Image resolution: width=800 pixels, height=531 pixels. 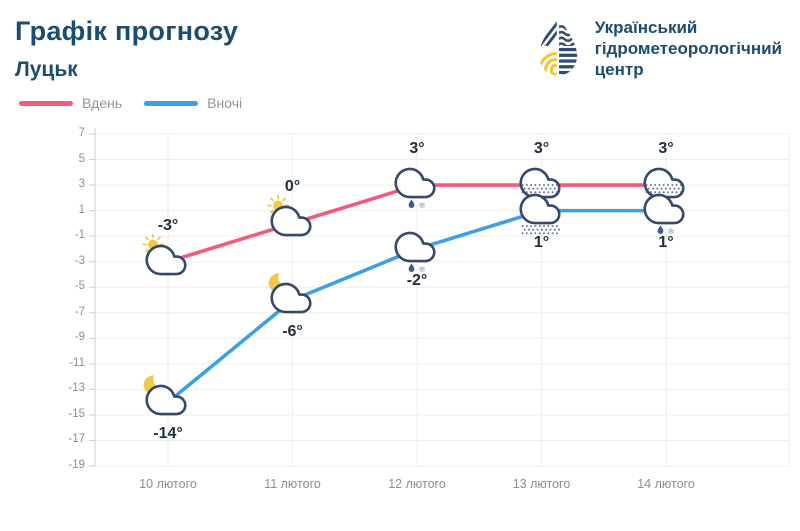 I want to click on uhmc-logo: Український гідрометеорологічний центр, so click(x=658, y=48).